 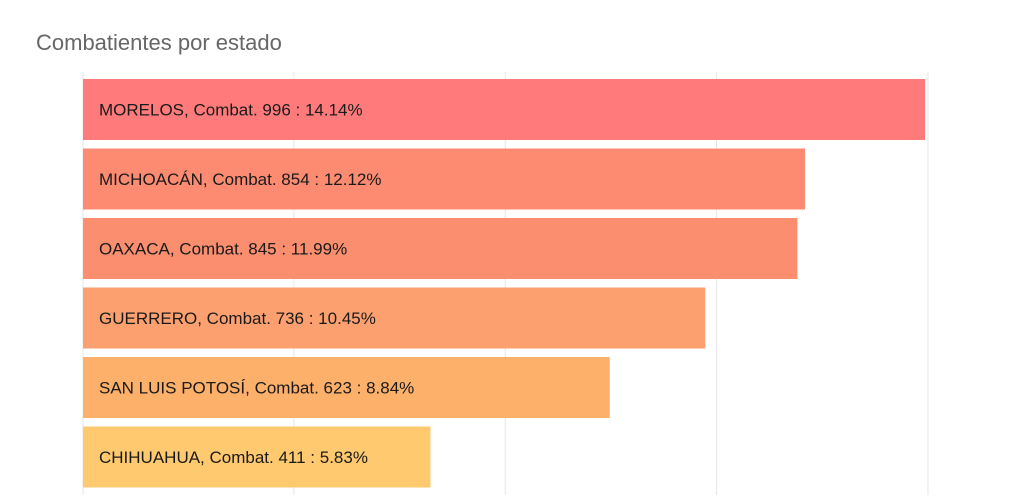 I want to click on bar-label: CHIHUAHUA, Combat. 411 : 5.83%, so click(x=233, y=457).